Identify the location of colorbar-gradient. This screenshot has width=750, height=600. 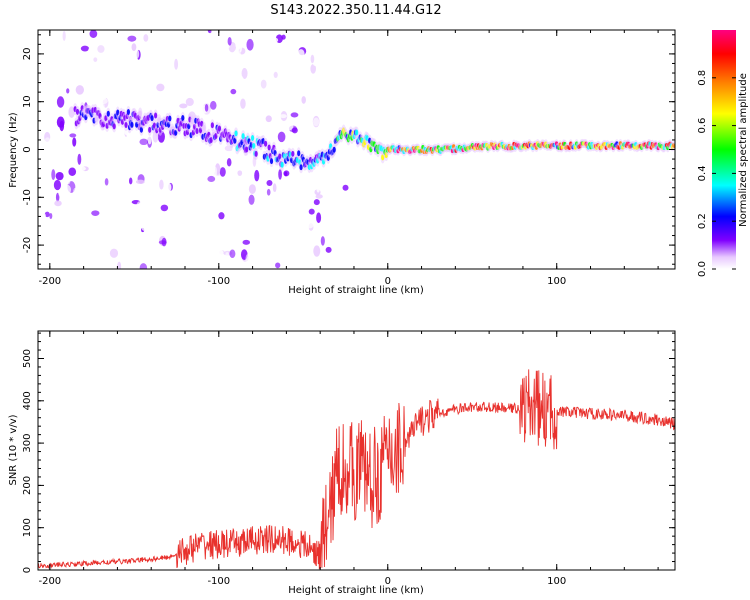
(724, 149).